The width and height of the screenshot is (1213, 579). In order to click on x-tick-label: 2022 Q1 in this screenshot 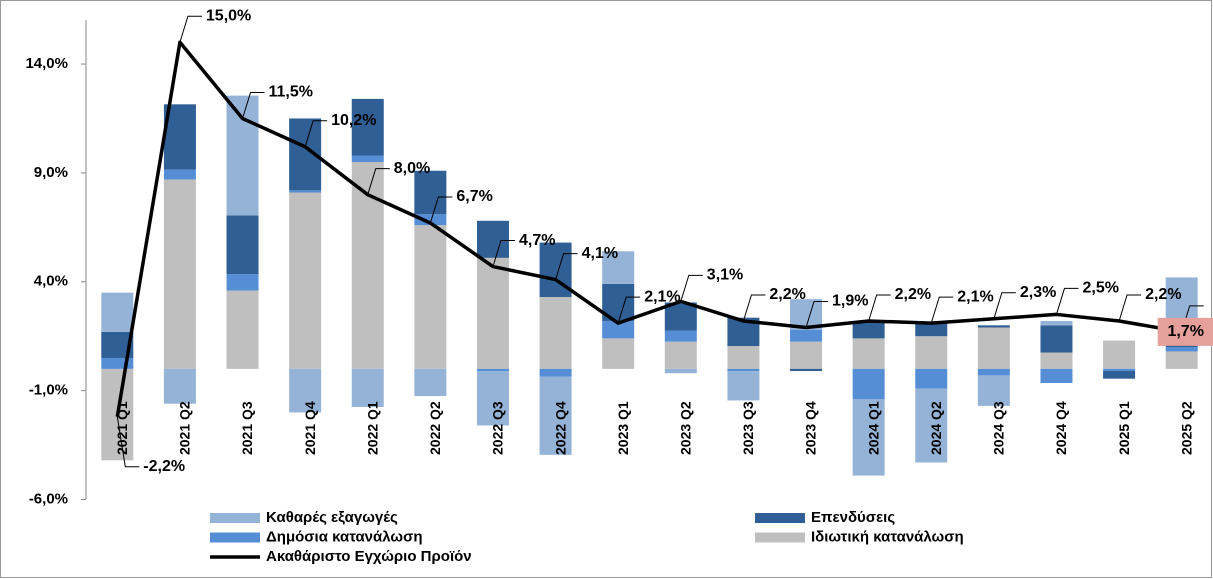, I will do `click(372, 428)`.